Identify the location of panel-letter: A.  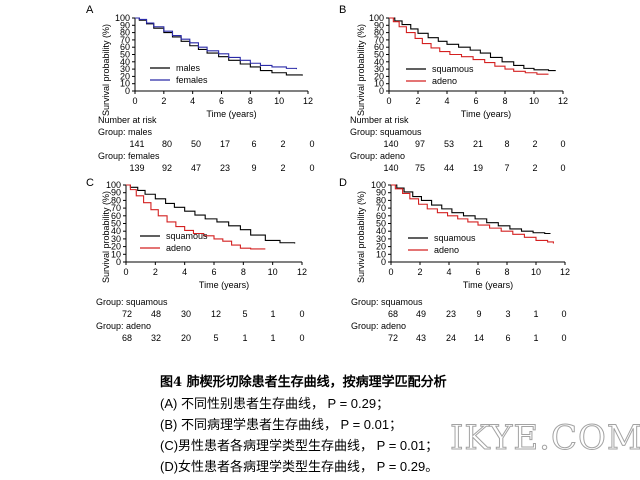
(90, 10).